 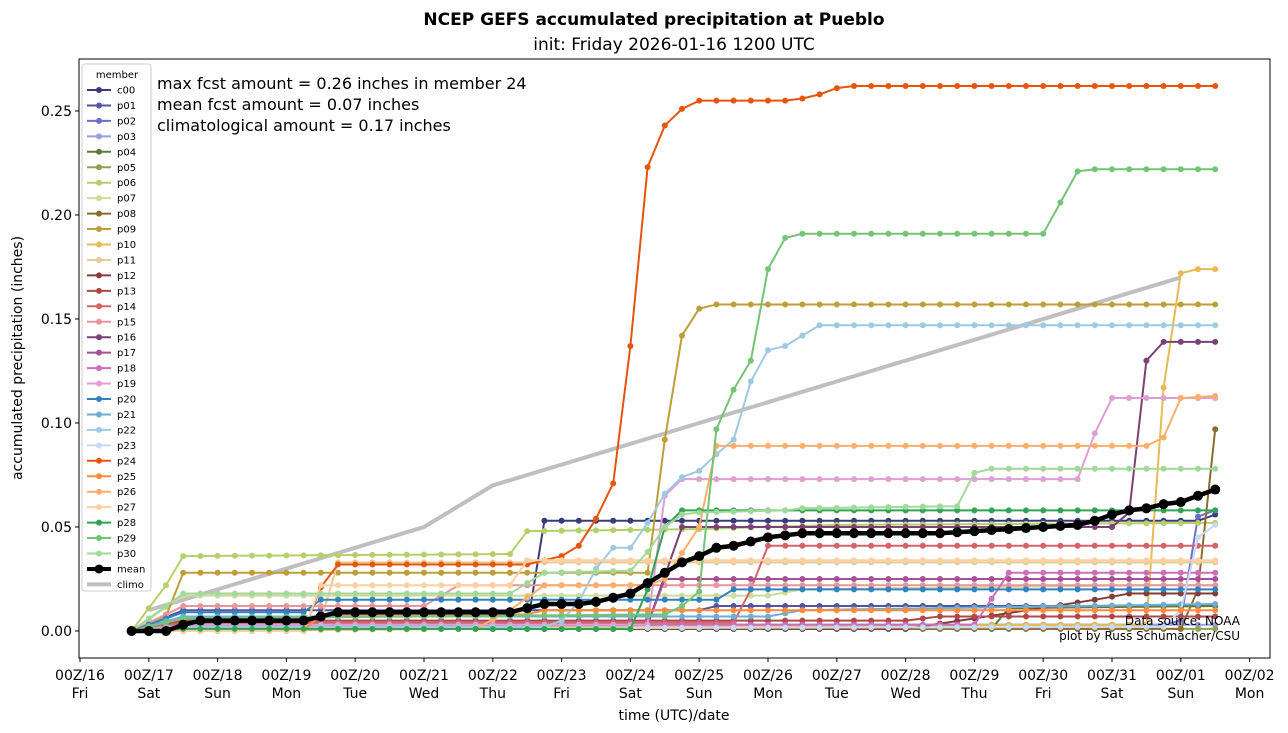 What do you see at coordinates (111, 291) in the screenshot?
I see `legend-item-p13: p13` at bounding box center [111, 291].